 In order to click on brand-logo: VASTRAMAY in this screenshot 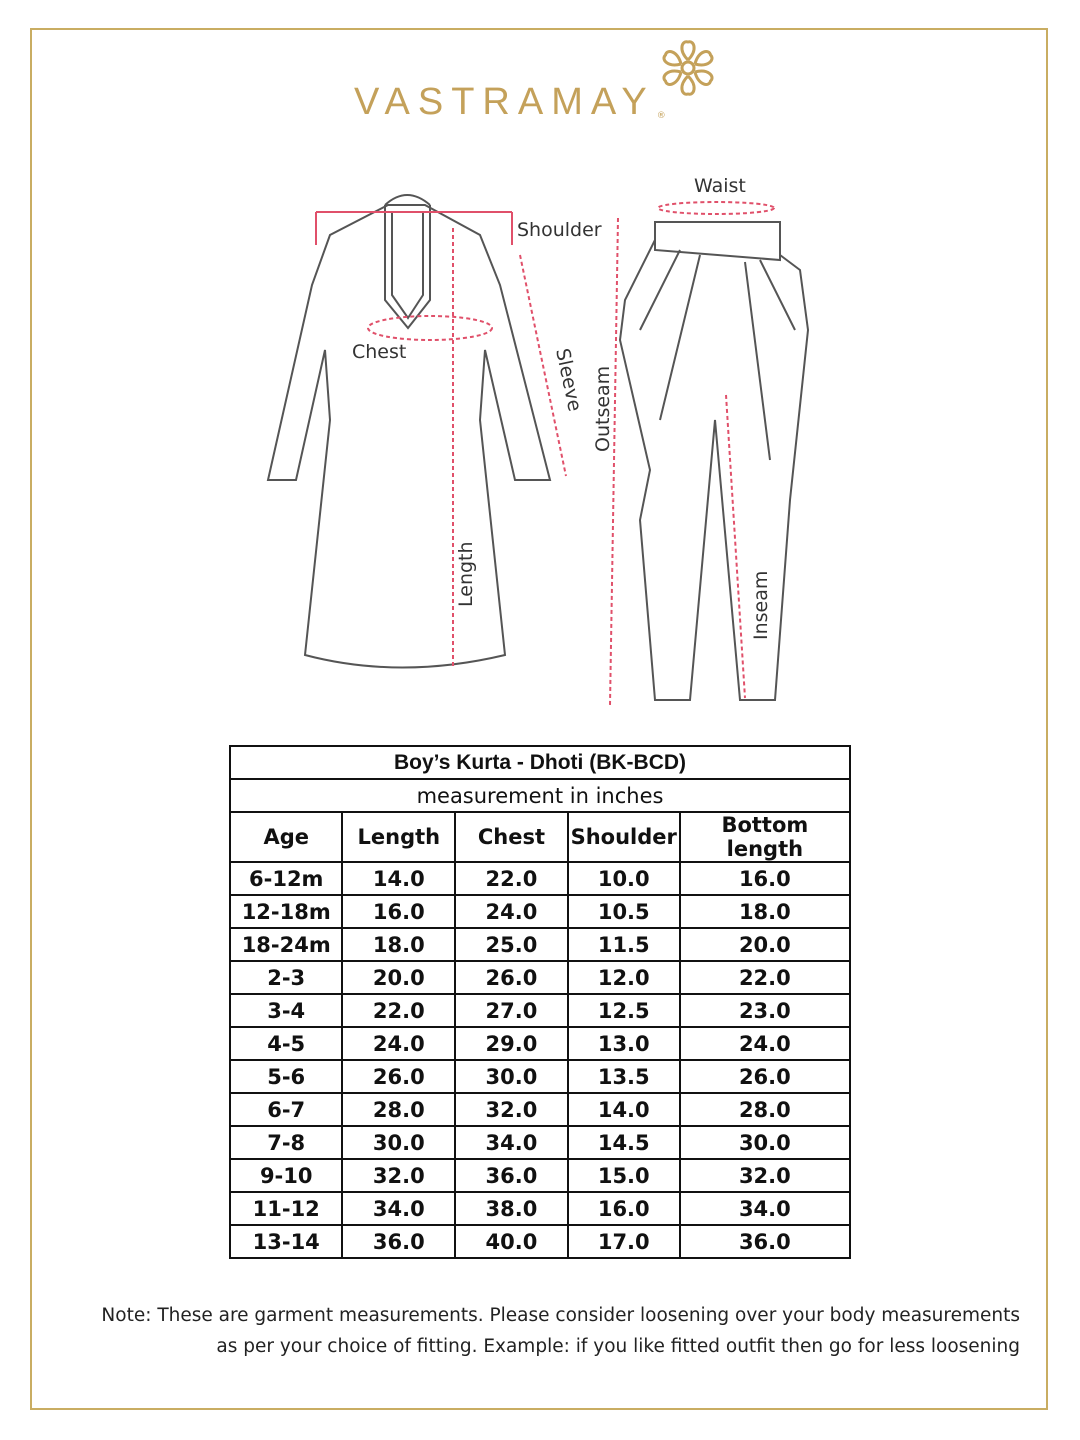, I will do `click(504, 102)`.